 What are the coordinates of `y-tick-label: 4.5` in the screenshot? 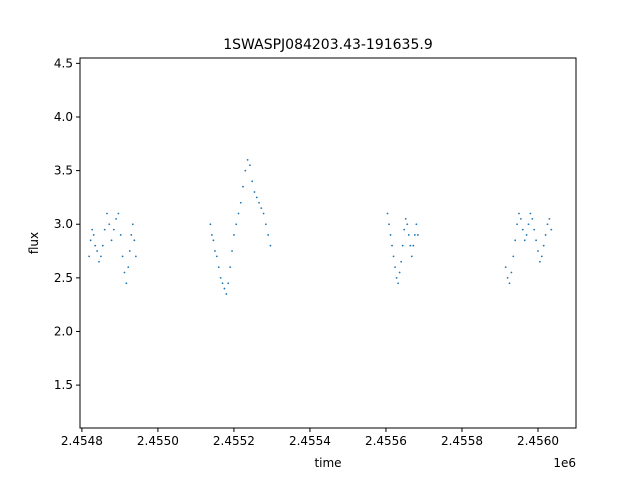 It's located at (63, 63).